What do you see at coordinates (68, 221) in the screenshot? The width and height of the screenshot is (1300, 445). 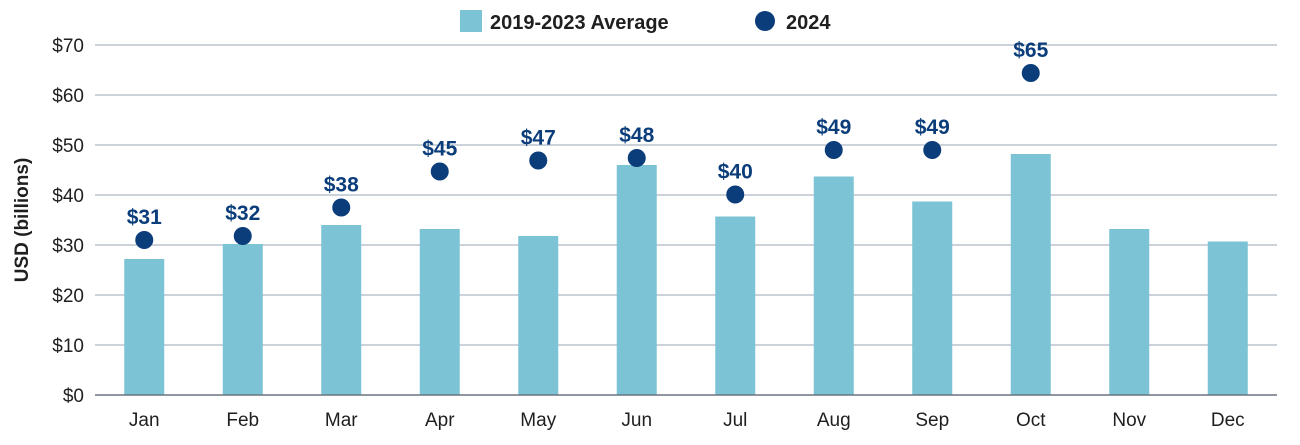 I see `y-axis-ticks: $0 $10 $20 $30 $40 $50 $60 $70` at bounding box center [68, 221].